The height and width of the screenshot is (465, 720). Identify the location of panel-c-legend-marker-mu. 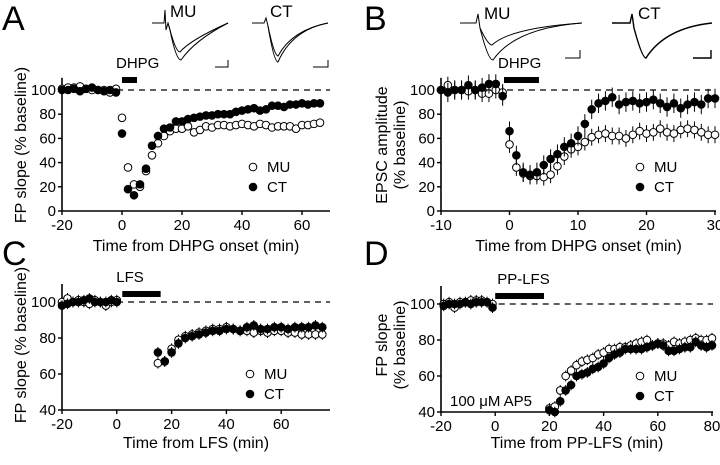
(250, 374).